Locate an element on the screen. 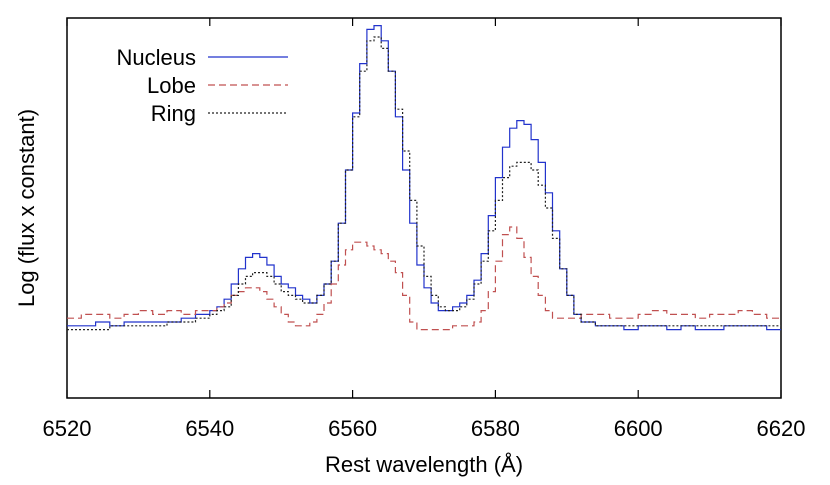  x-axis-title: Rest wavelength (Å) is located at coordinates (424, 464).